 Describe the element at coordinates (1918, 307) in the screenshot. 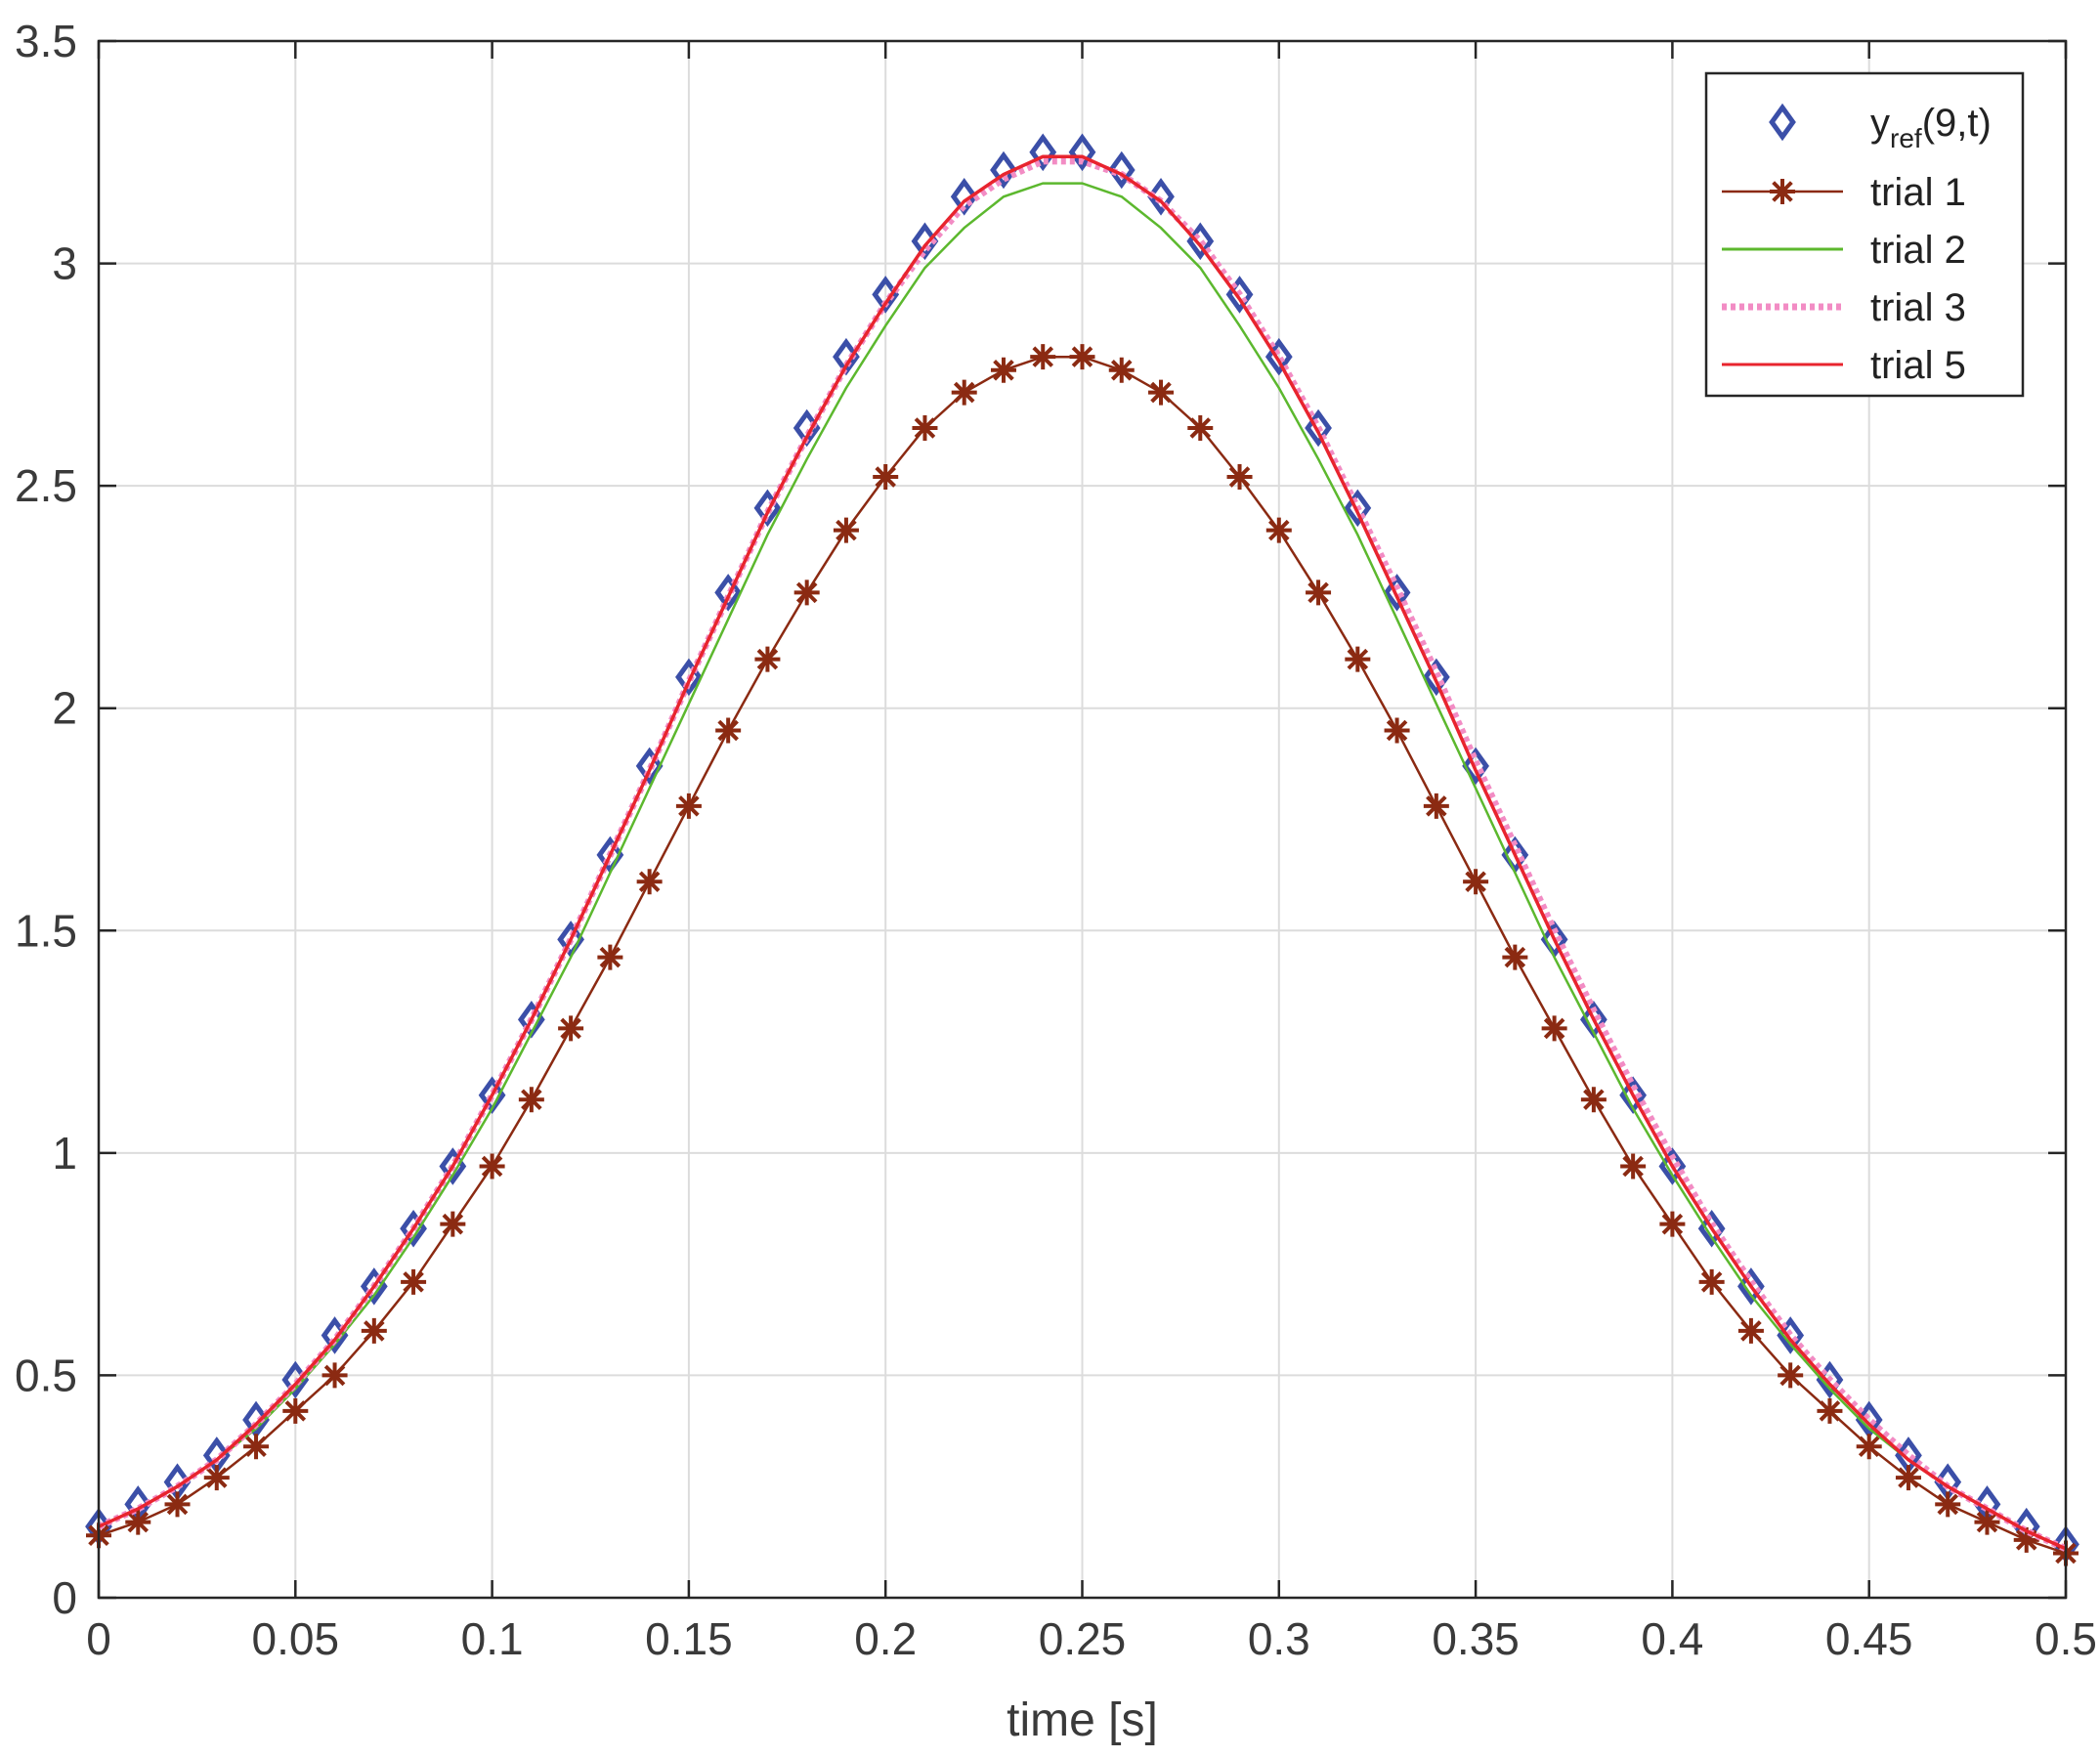

I see `legend-label: trial 3` at that location.